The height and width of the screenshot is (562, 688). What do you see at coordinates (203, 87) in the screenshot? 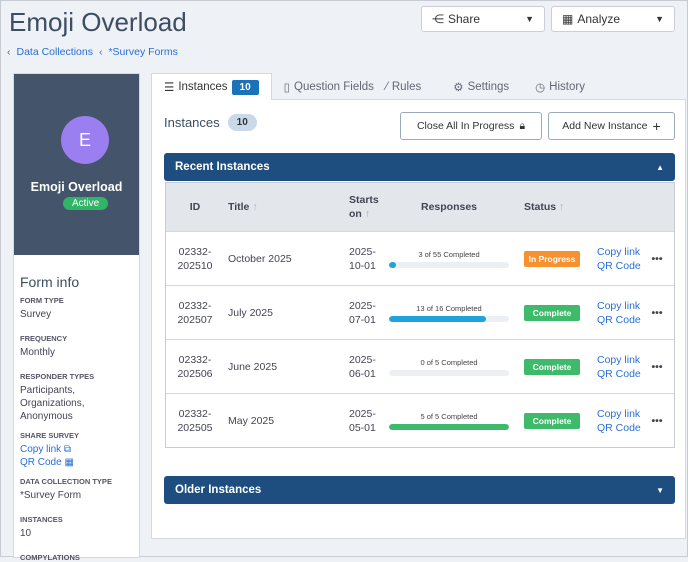
I see `tab-label: Instances` at bounding box center [203, 87].